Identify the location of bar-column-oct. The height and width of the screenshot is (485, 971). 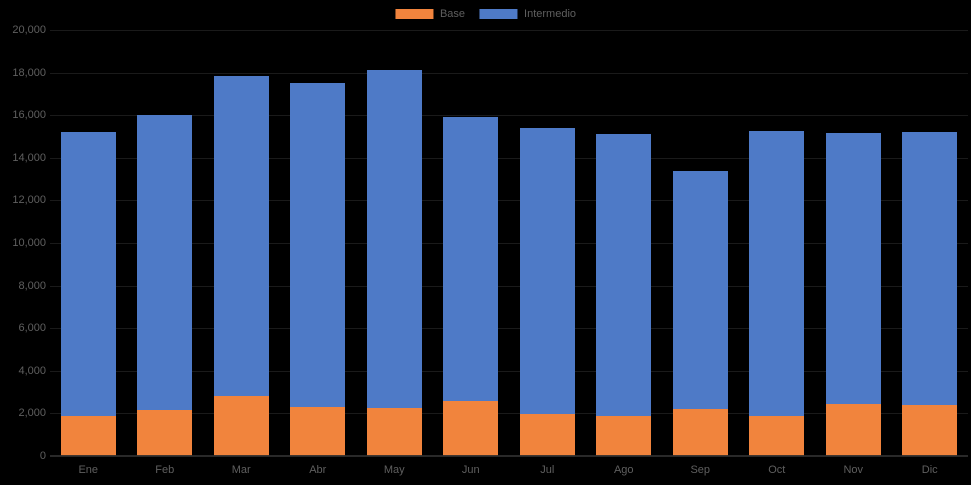
(777, 243).